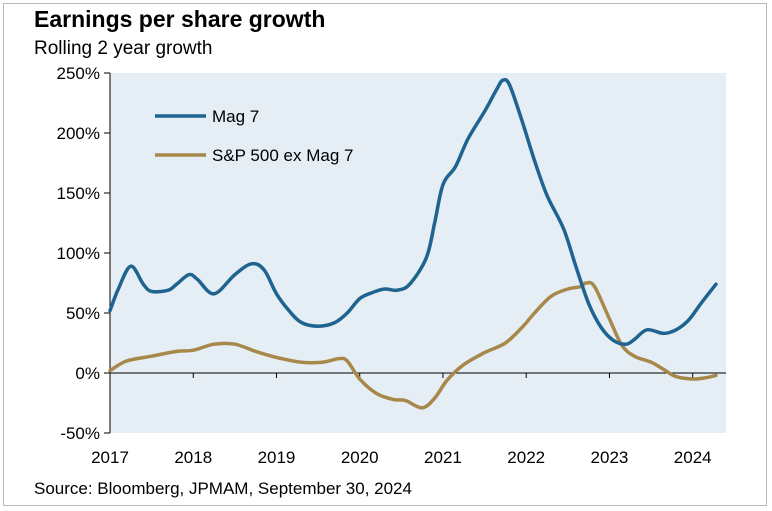 Image resolution: width=772 pixels, height=511 pixels. I want to click on x-tick-label: 2020, so click(360, 457).